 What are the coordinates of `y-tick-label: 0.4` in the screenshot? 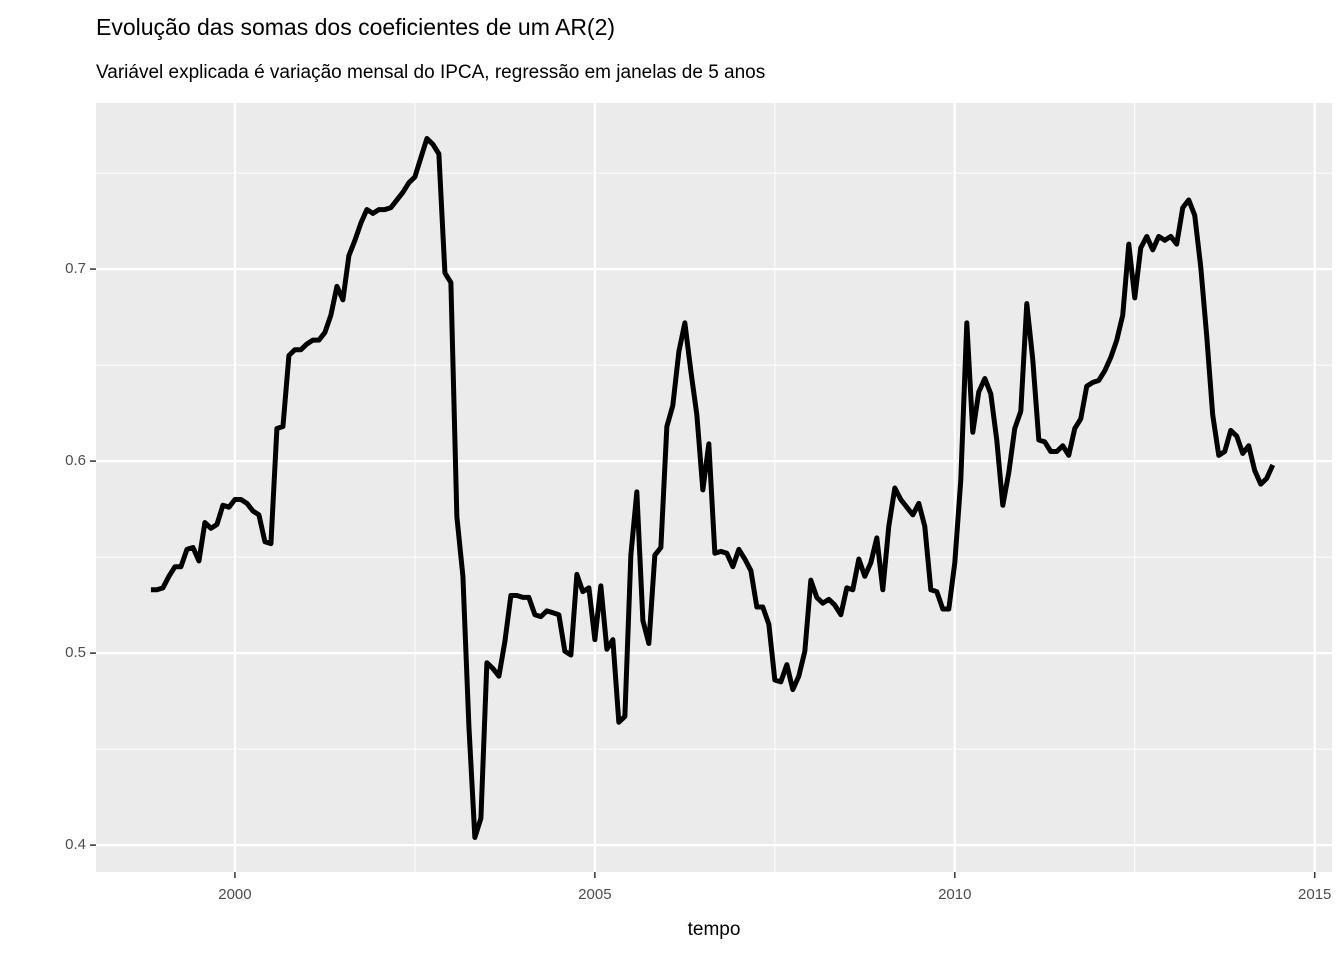 It's located at (75, 844).